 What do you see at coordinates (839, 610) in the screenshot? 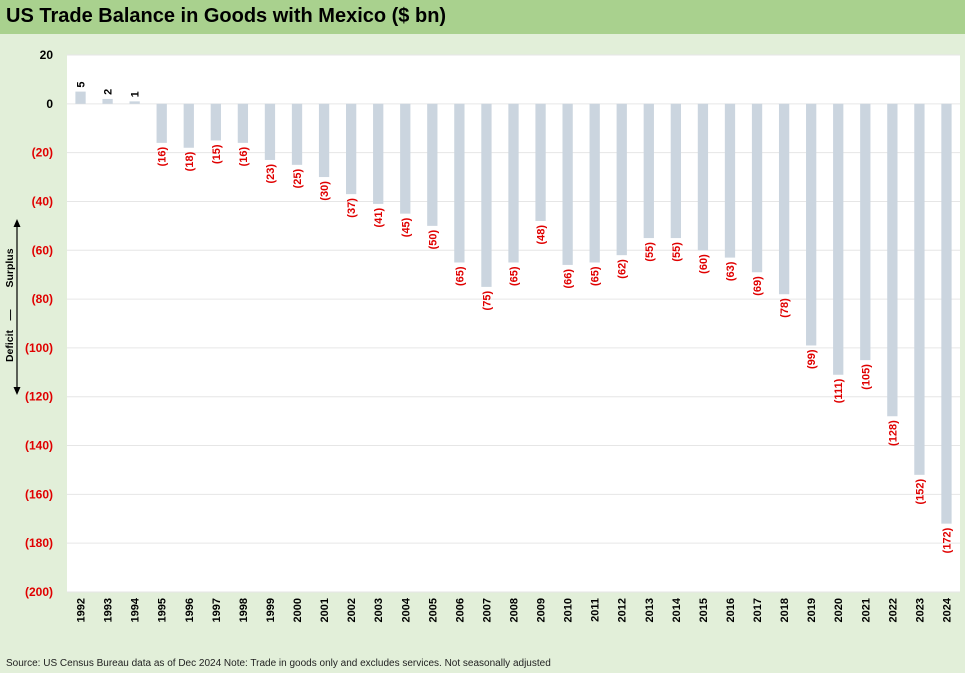
I see `x-tick-label: 2020` at bounding box center [839, 610].